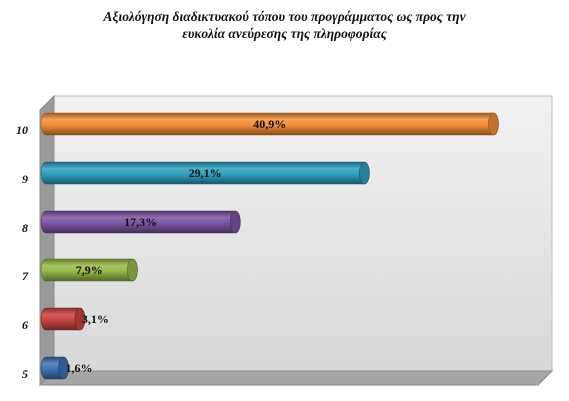 The width and height of the screenshot is (569, 401). Describe the element at coordinates (22, 252) in the screenshot. I see `y-axis-tick-labels: 10 9 8 7 6 5` at that location.